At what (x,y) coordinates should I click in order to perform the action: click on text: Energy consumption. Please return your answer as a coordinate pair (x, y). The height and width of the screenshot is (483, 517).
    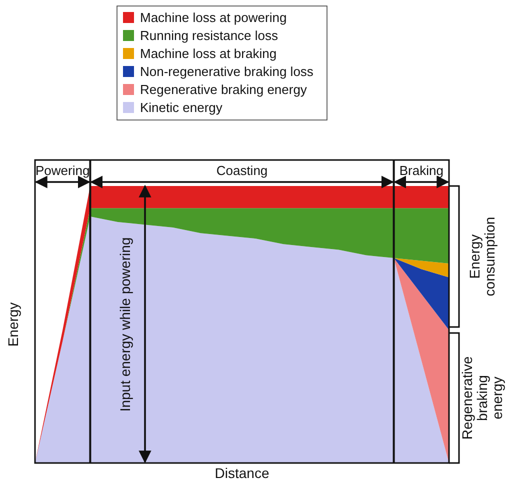
    Looking at the image, I should click on (482, 256).